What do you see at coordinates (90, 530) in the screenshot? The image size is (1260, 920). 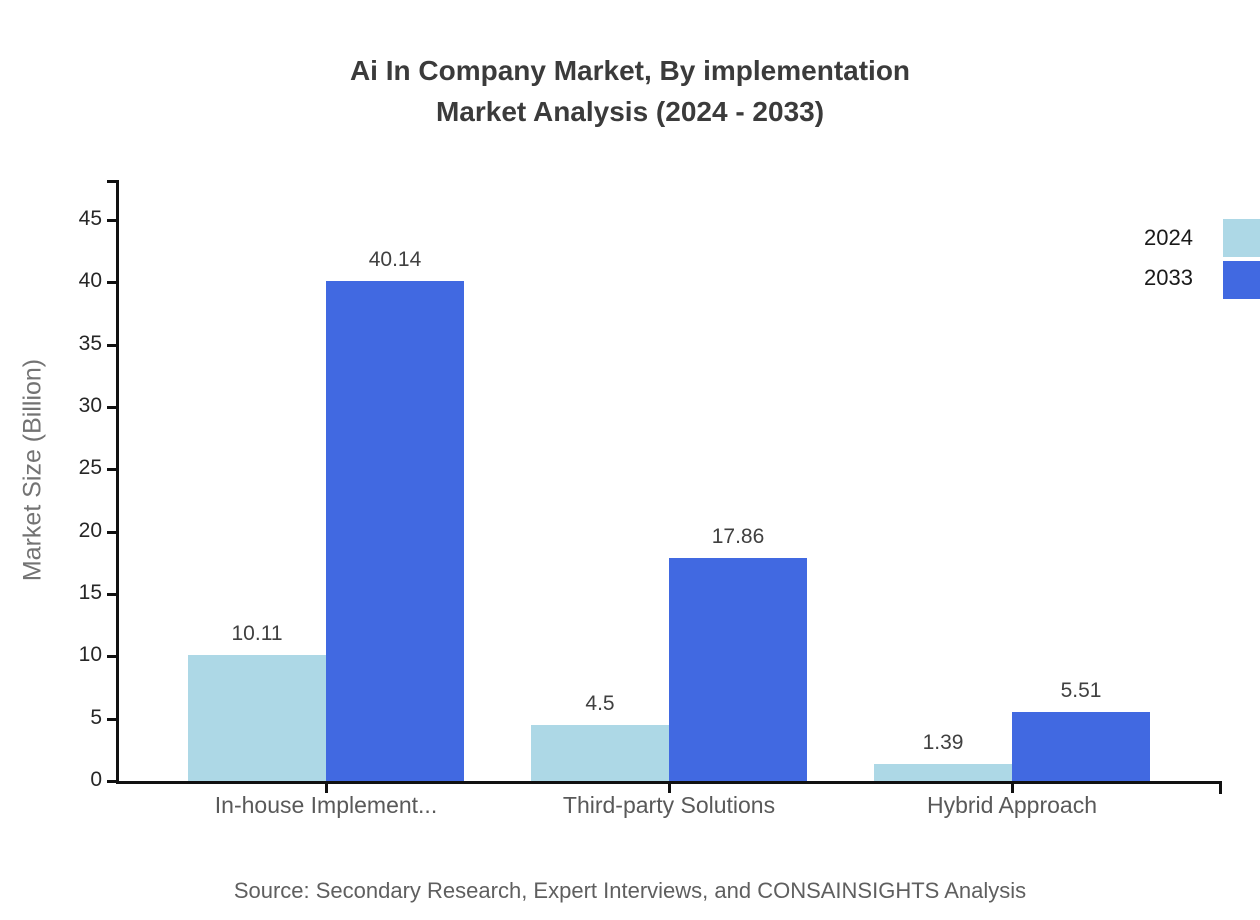 I see `y-axis-tick-label: 20` at bounding box center [90, 530].